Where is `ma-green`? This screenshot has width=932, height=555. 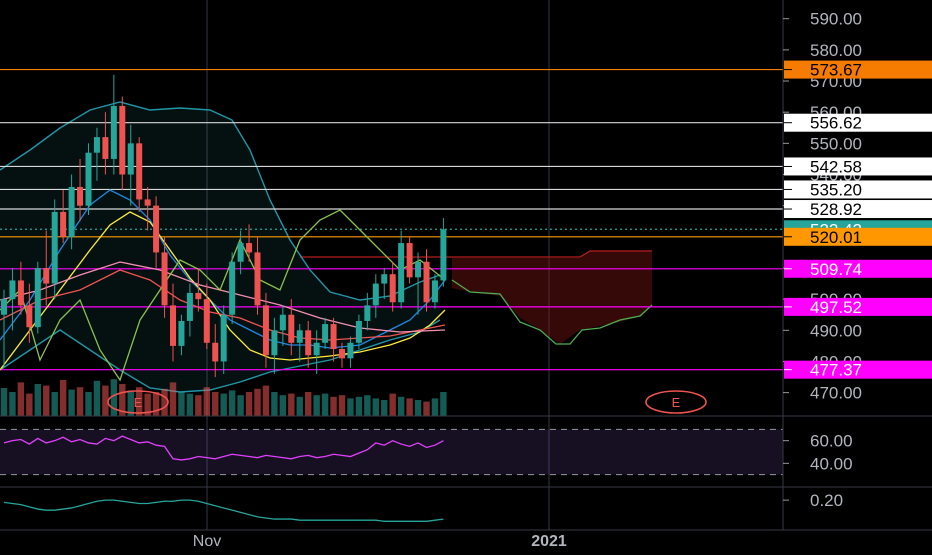 ma-green is located at coordinates (223, 295).